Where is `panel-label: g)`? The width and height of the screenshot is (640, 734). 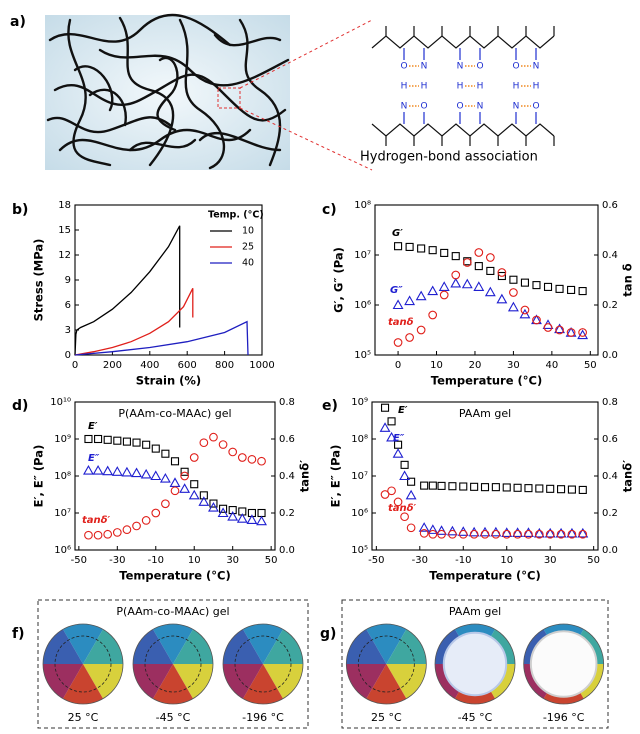 panel-label: g) is located at coordinates (328, 634).